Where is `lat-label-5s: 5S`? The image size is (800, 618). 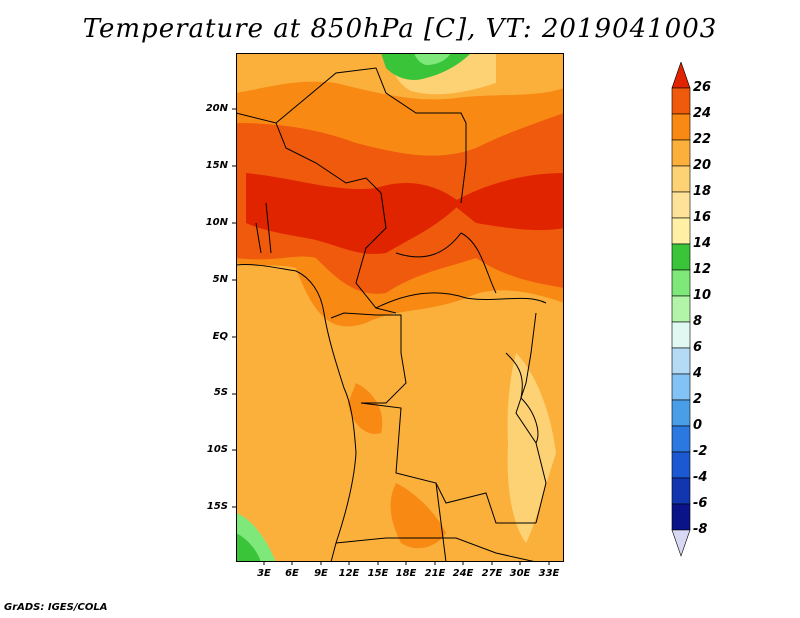
lat-label-5s: 5S is located at coordinates (220, 392).